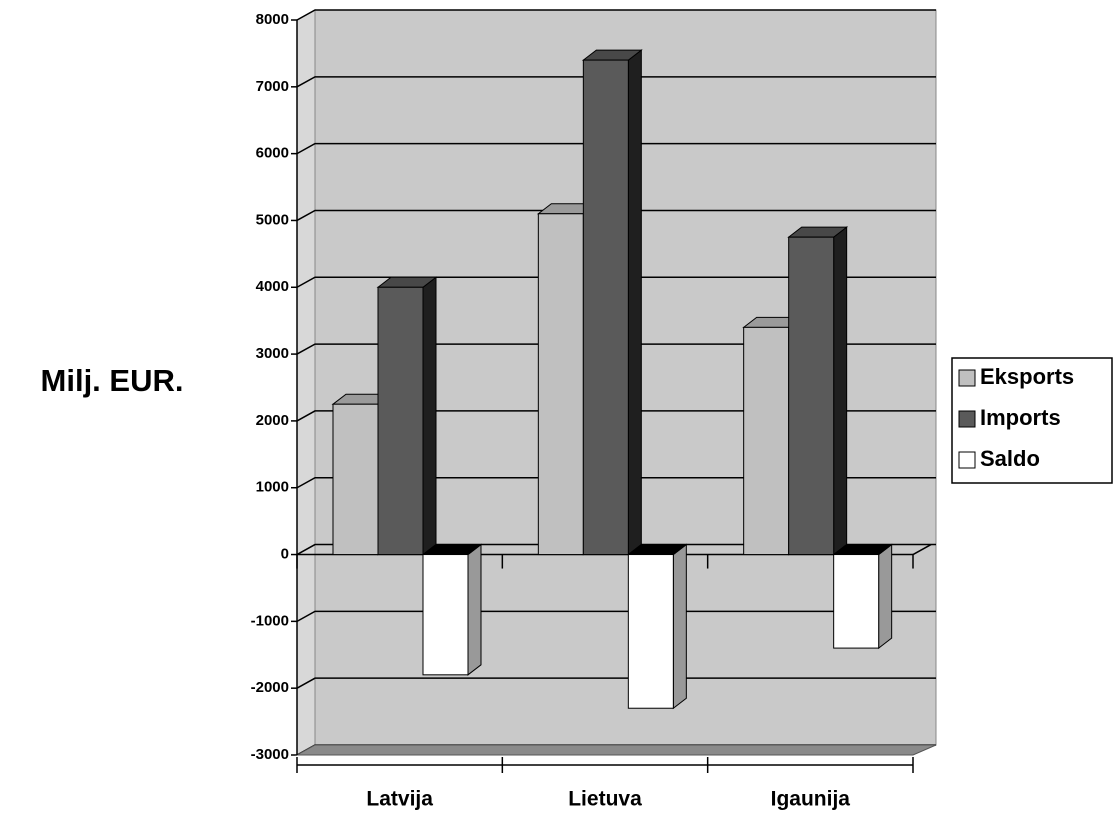  Describe the element at coordinates (1027, 376) in the screenshot. I see `legend-label: Eksports` at that location.